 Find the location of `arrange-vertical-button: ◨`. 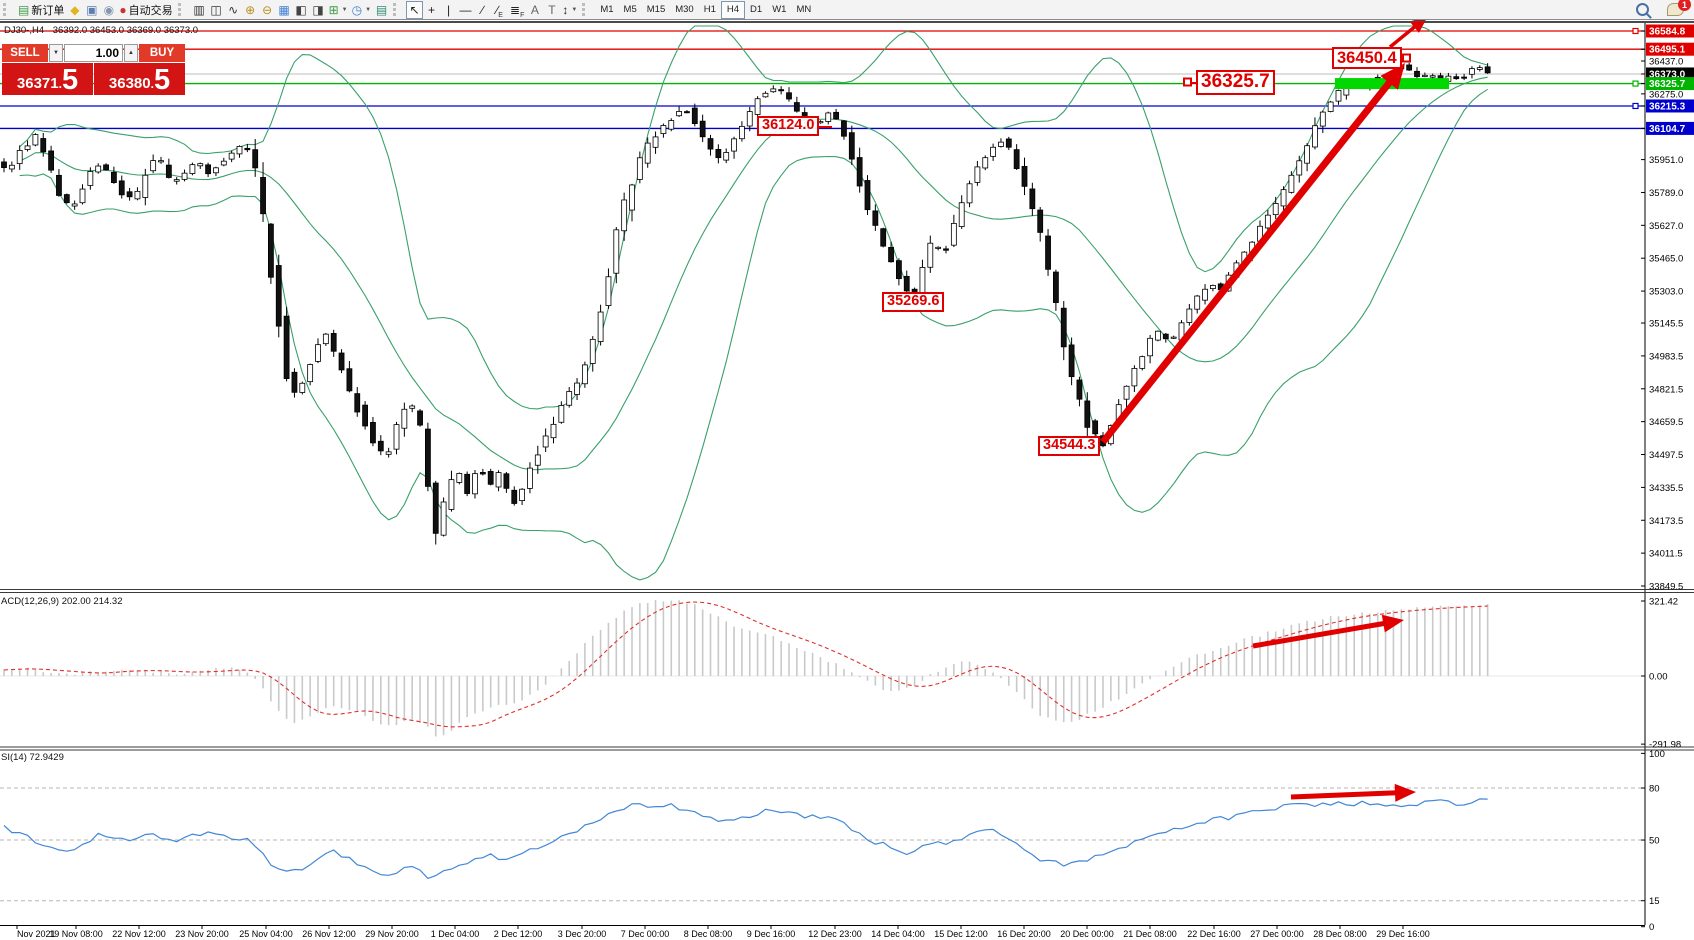

arrange-vertical-button: ◨ is located at coordinates (318, 10).